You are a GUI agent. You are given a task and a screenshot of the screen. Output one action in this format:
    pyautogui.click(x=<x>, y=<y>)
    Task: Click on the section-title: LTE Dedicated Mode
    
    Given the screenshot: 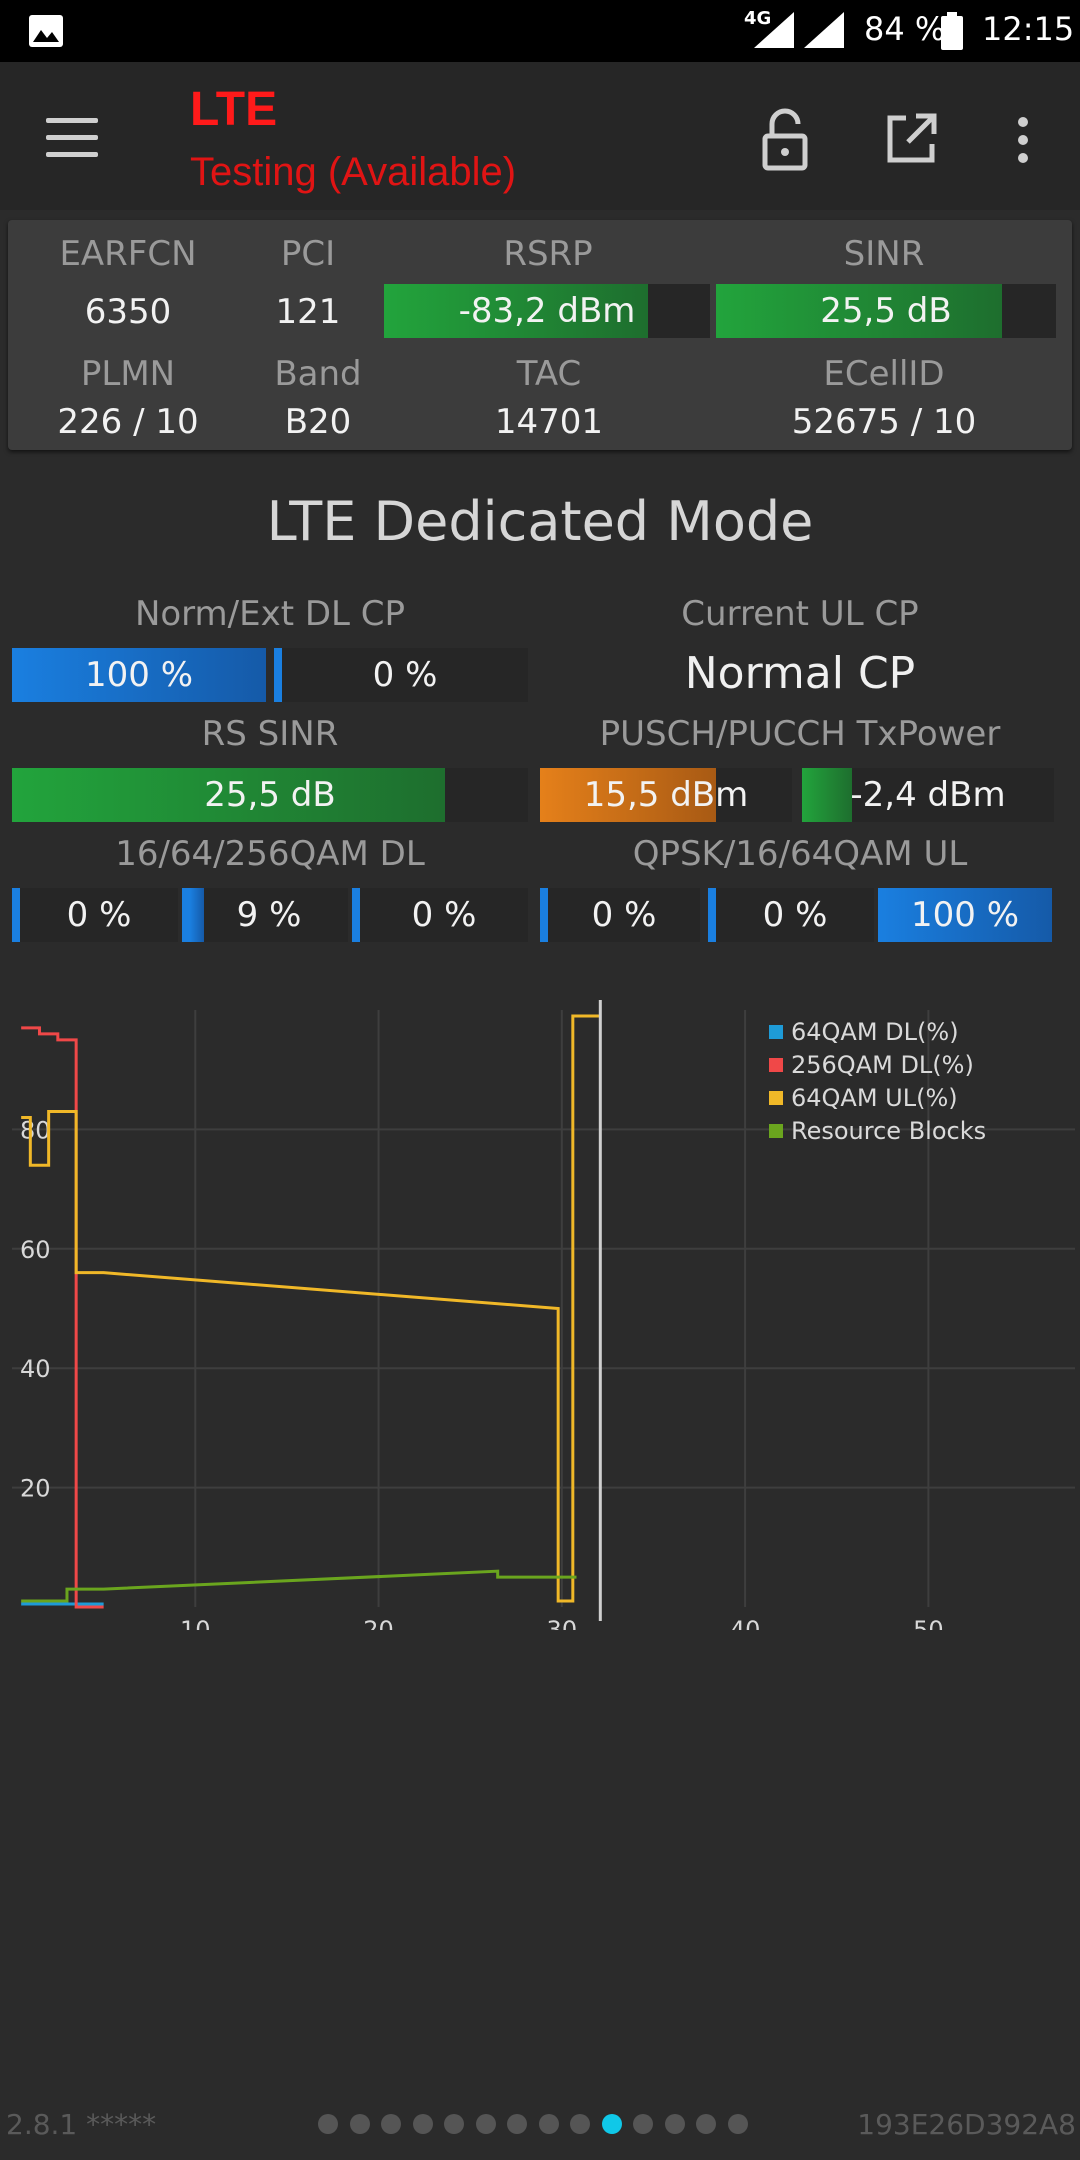 What is the action you would take?
    pyautogui.click(x=540, y=521)
    